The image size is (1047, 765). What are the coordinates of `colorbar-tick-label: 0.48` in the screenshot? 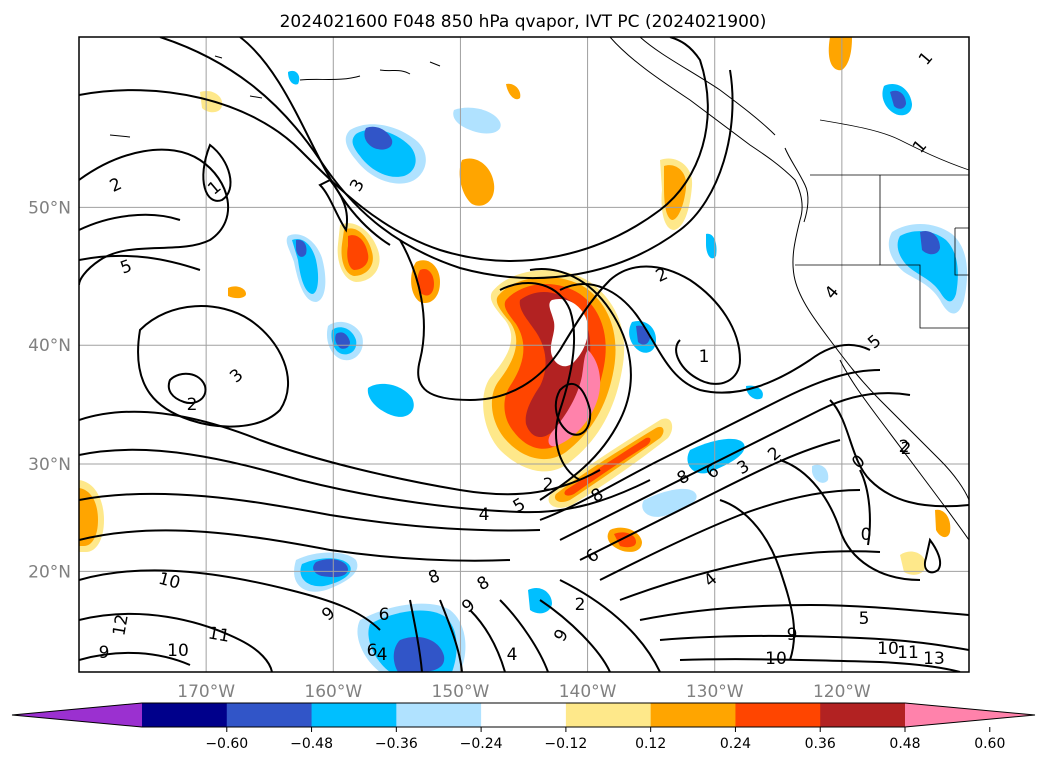 It's located at (904, 744).